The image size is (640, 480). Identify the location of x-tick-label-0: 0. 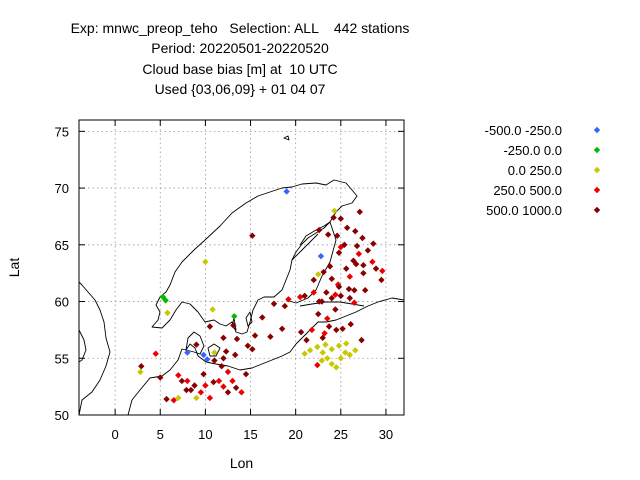
(114, 434).